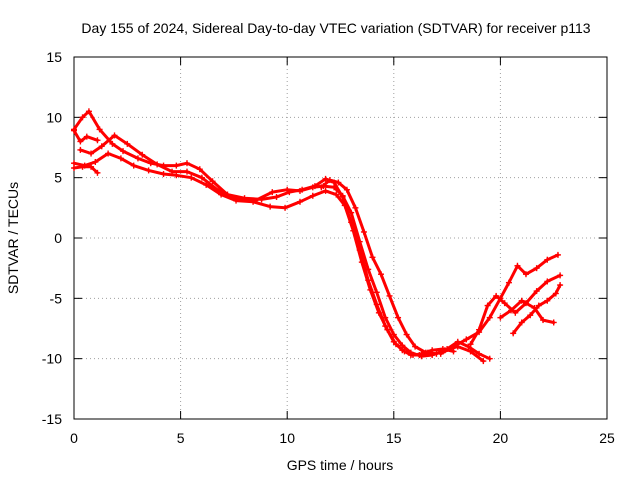 The image size is (640, 480). What do you see at coordinates (74, 438) in the screenshot?
I see `x-tick-label: 0` at bounding box center [74, 438].